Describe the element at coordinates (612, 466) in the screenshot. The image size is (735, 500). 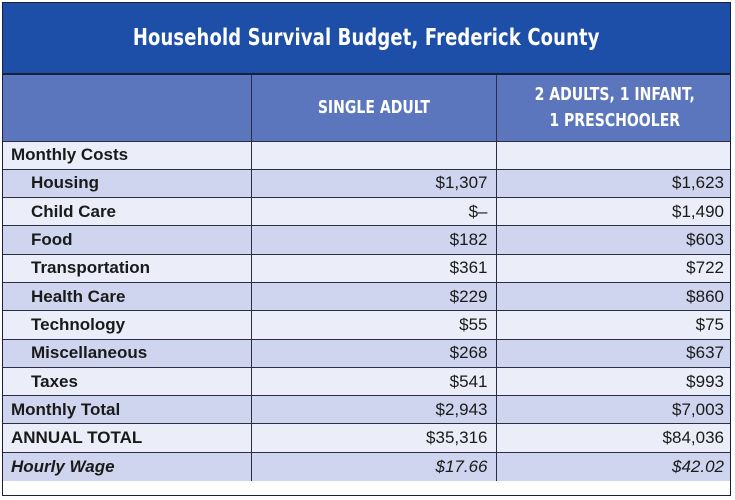
I see `hourly-wage-family: $42.02` at that location.